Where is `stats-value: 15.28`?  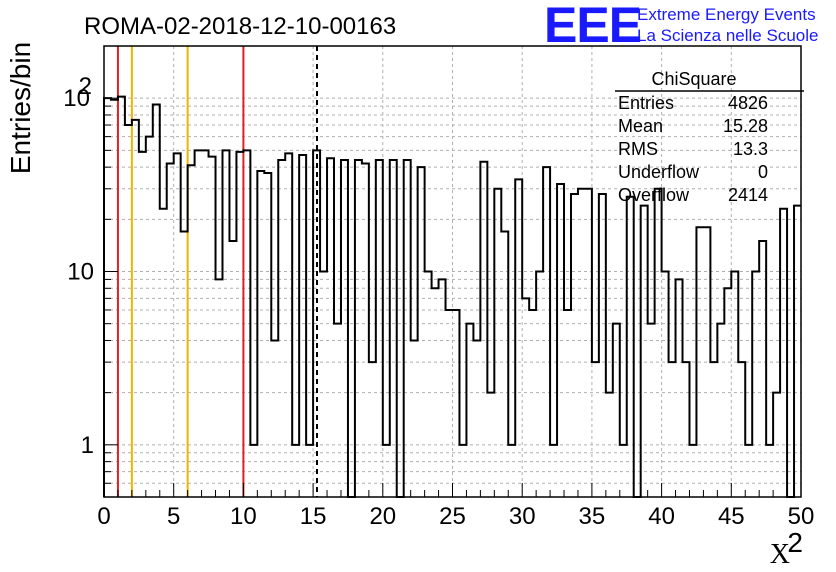
stats-value: 15.28 is located at coordinates (745, 126).